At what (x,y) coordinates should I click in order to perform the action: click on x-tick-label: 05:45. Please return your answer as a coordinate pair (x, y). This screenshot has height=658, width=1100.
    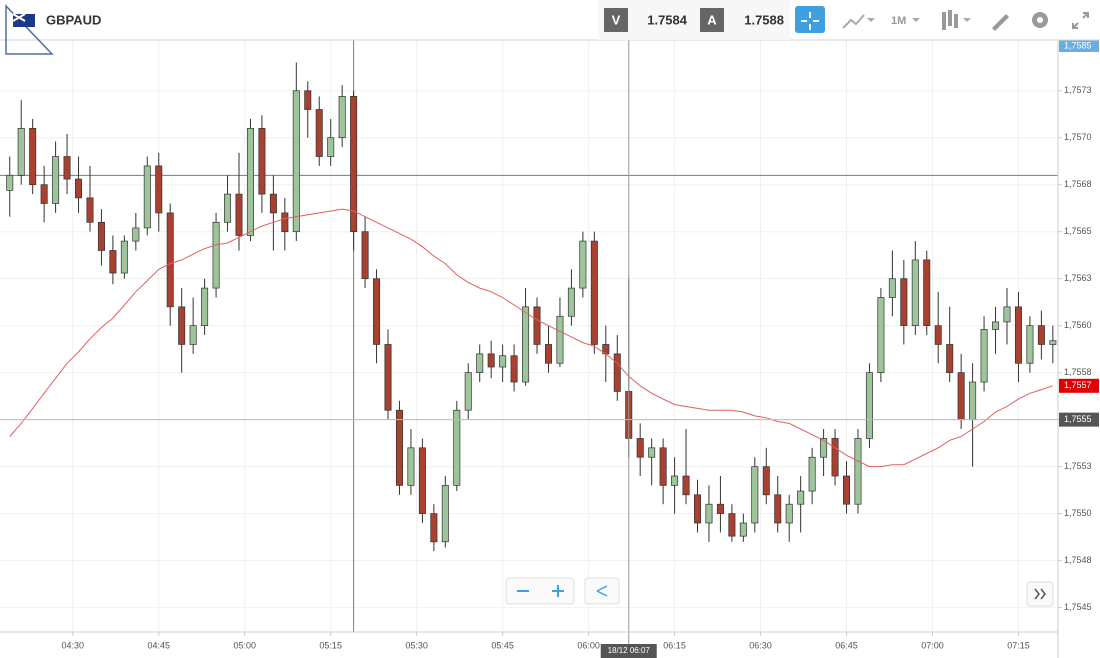
    Looking at the image, I should click on (502, 645).